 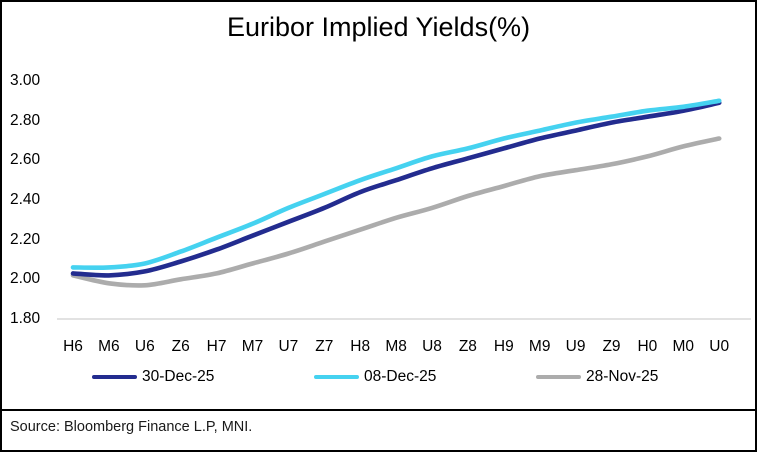 I want to click on x-tick-label: M7, so click(x=252, y=346).